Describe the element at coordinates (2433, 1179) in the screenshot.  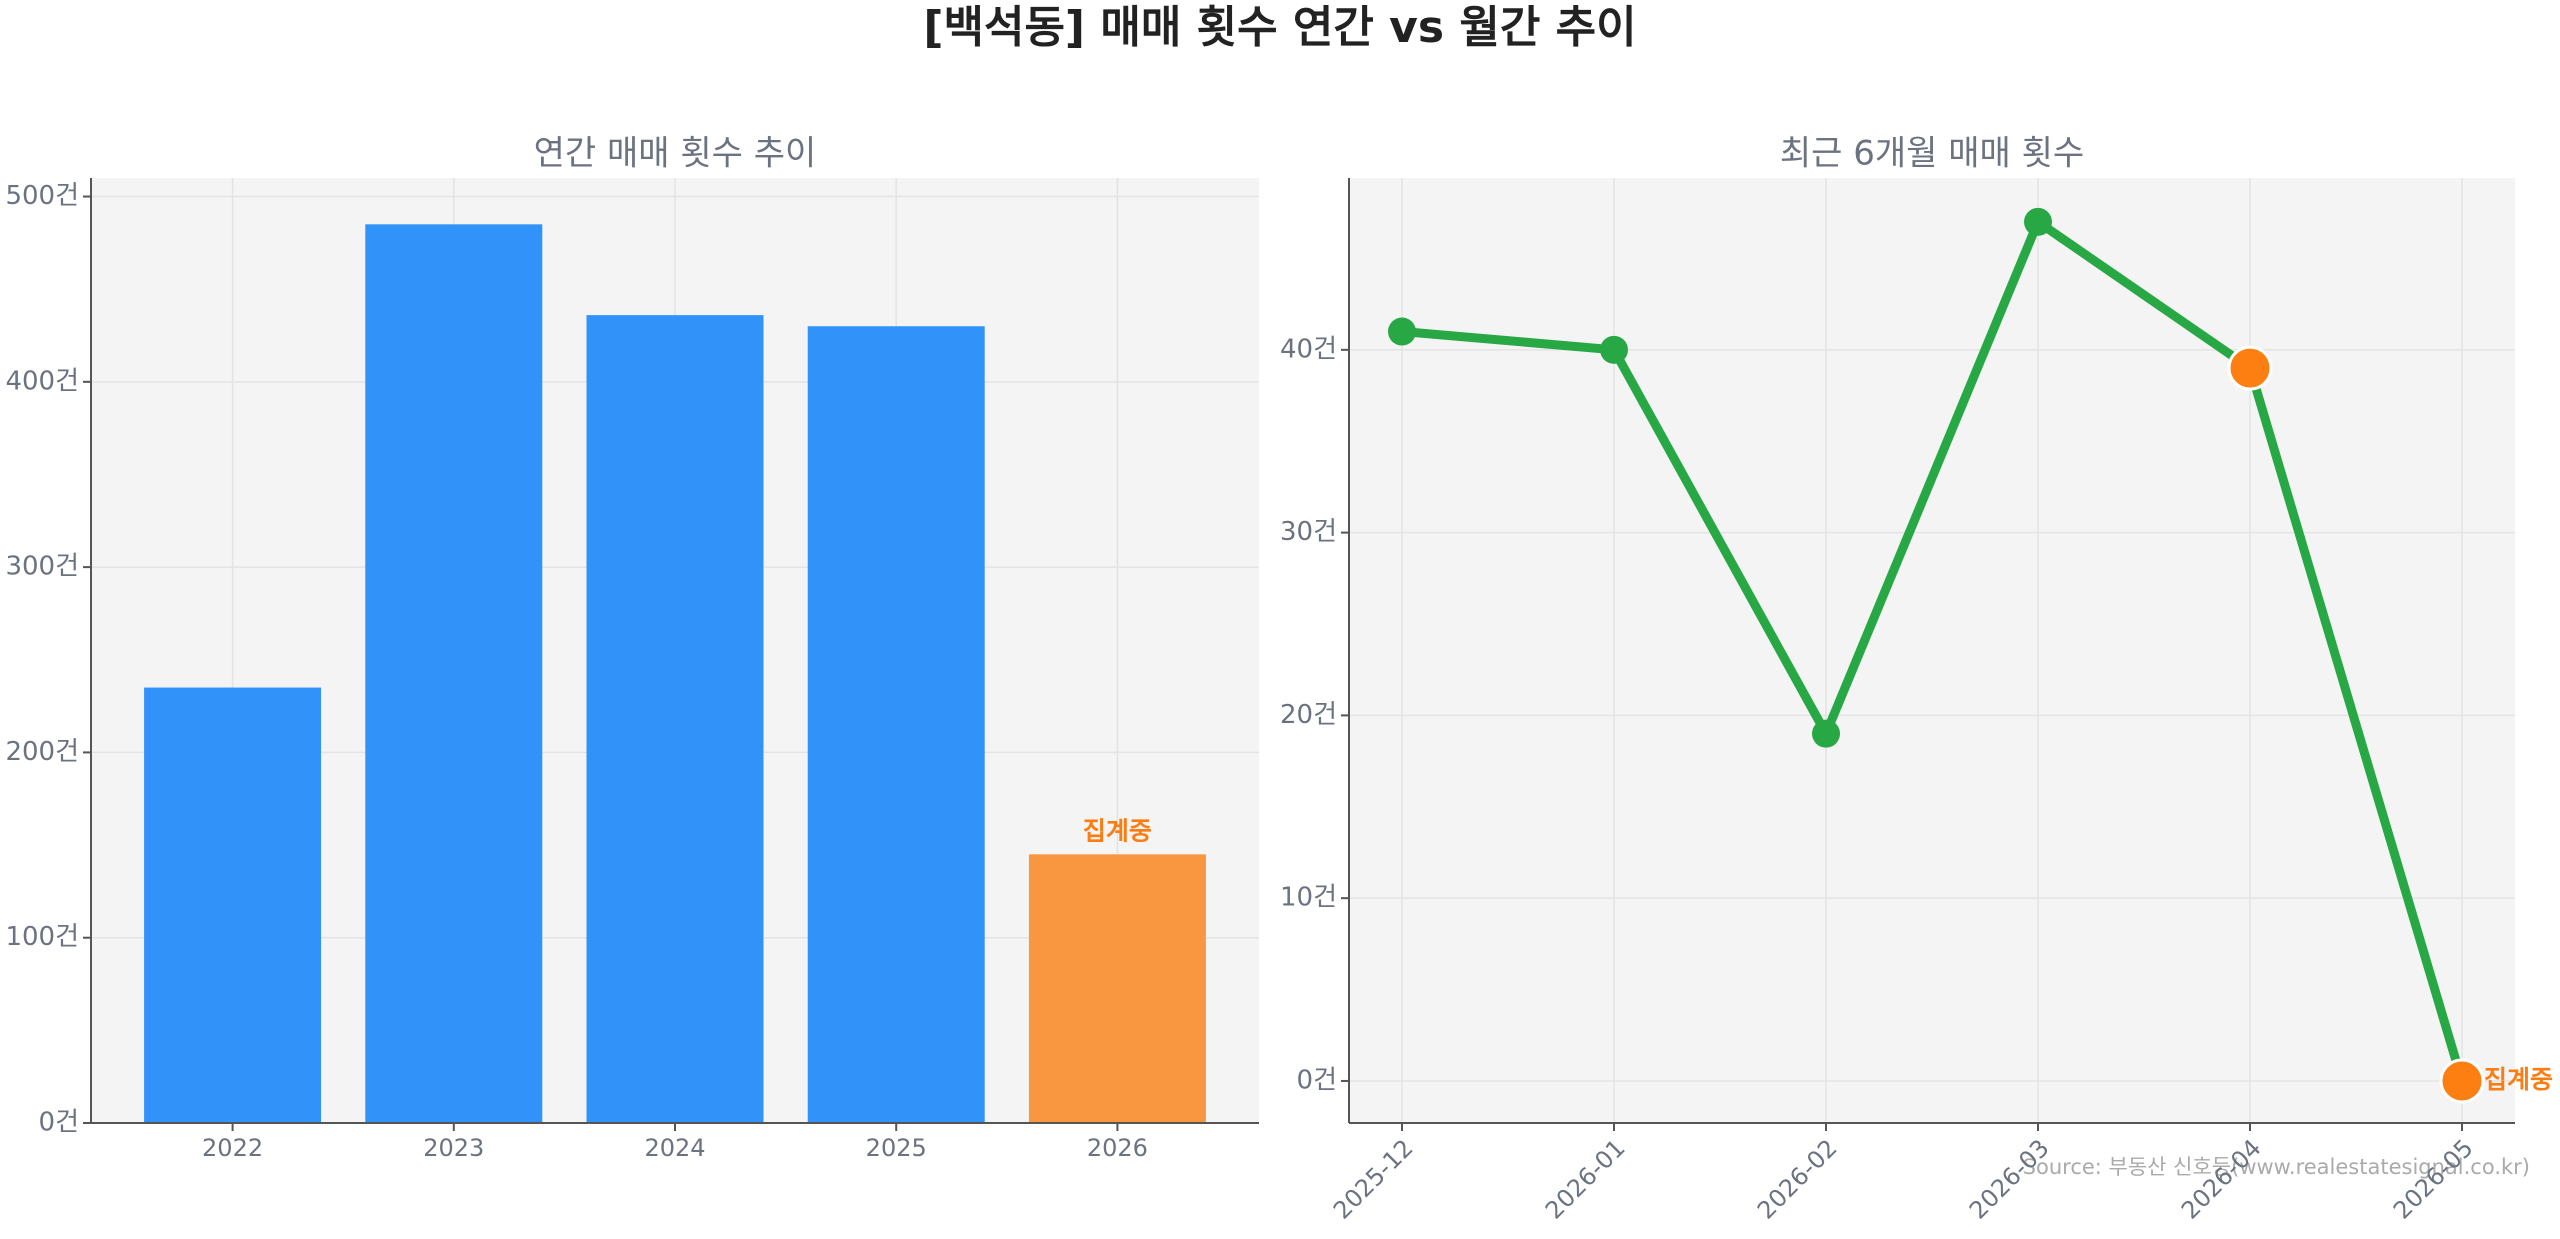
I see `x-tick-label: 2026-05` at that location.